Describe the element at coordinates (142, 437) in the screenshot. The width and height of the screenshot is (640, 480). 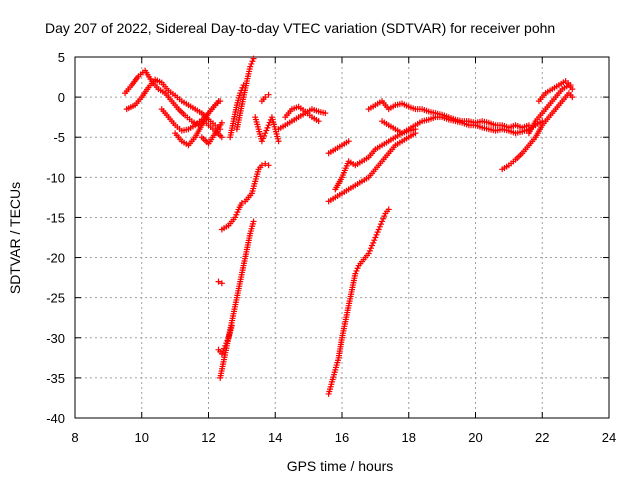
I see `x-tick-label: 10` at that location.